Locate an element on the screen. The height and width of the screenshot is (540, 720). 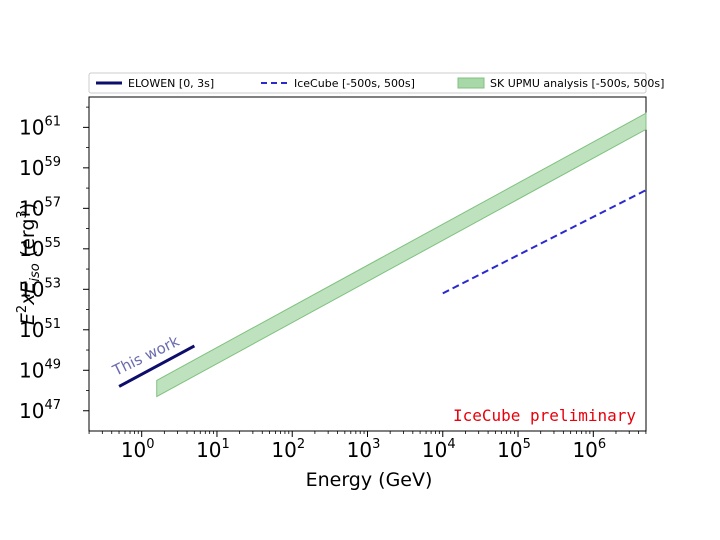
series-elowen-line is located at coordinates (157, 366).